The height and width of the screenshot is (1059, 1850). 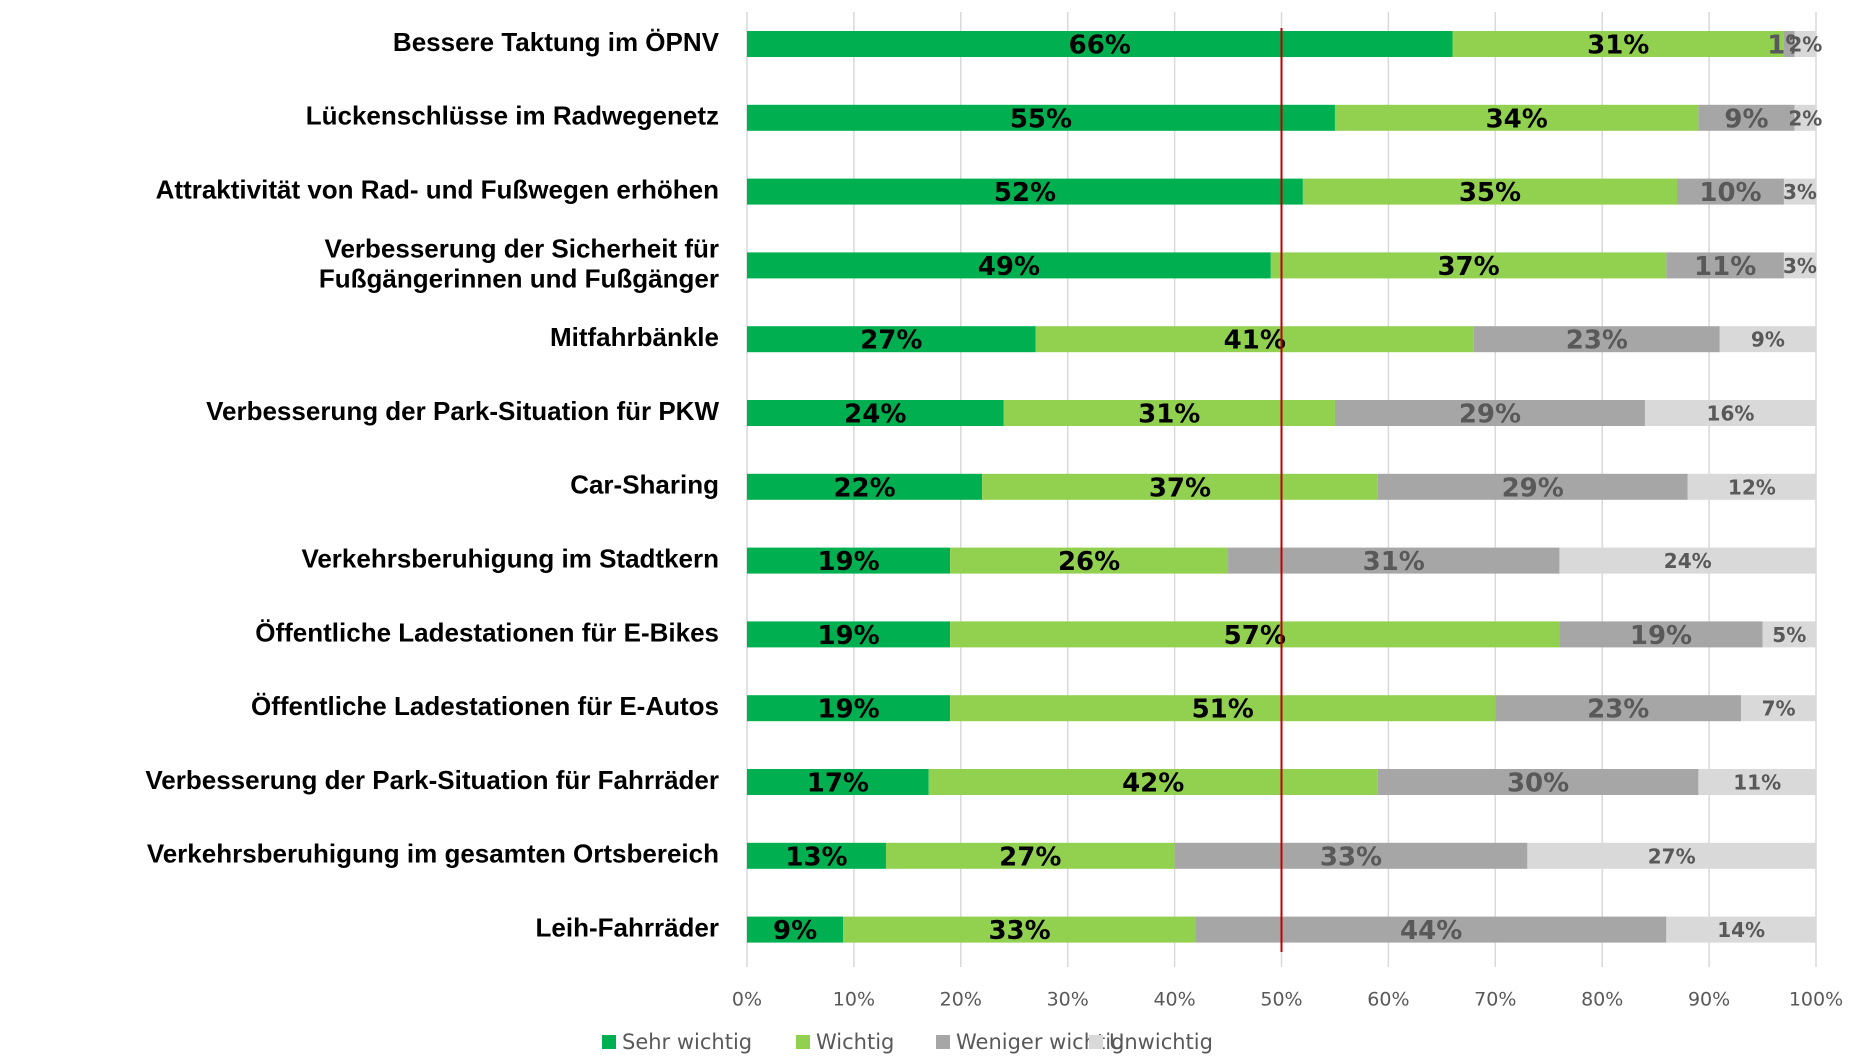 I want to click on value-label: 31%, so click(x=1394, y=562).